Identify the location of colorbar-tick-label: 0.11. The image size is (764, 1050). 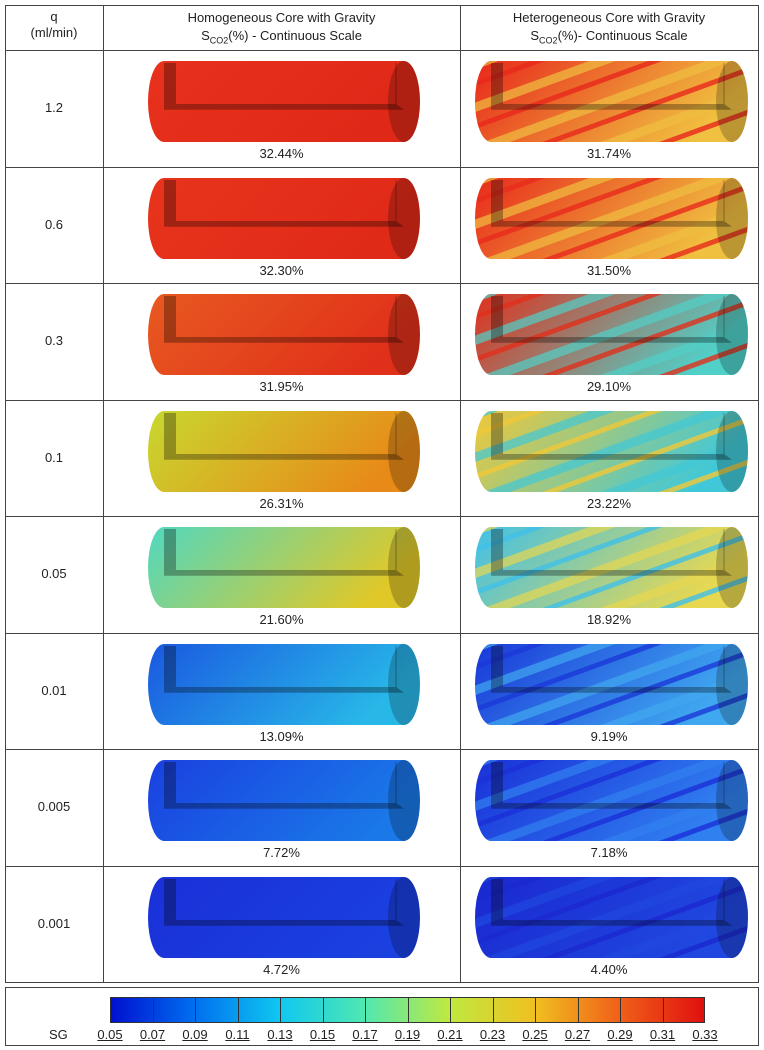
(237, 1034).